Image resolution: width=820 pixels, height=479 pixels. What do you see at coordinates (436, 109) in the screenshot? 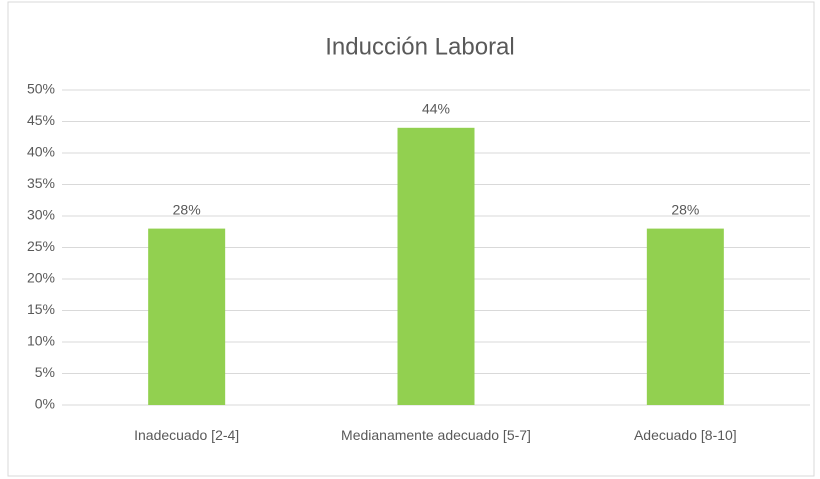
I see `data-label: 44%` at bounding box center [436, 109].